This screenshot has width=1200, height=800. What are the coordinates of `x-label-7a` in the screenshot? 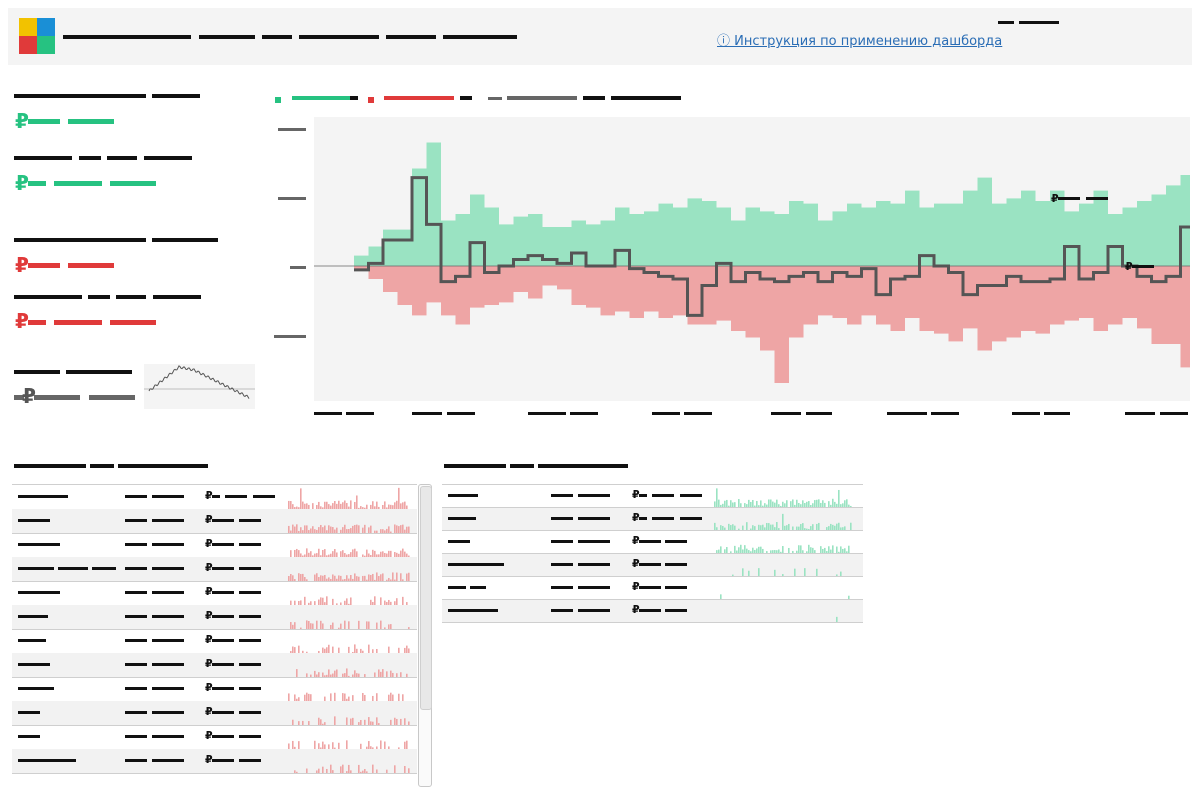 It's located at (1026, 413).